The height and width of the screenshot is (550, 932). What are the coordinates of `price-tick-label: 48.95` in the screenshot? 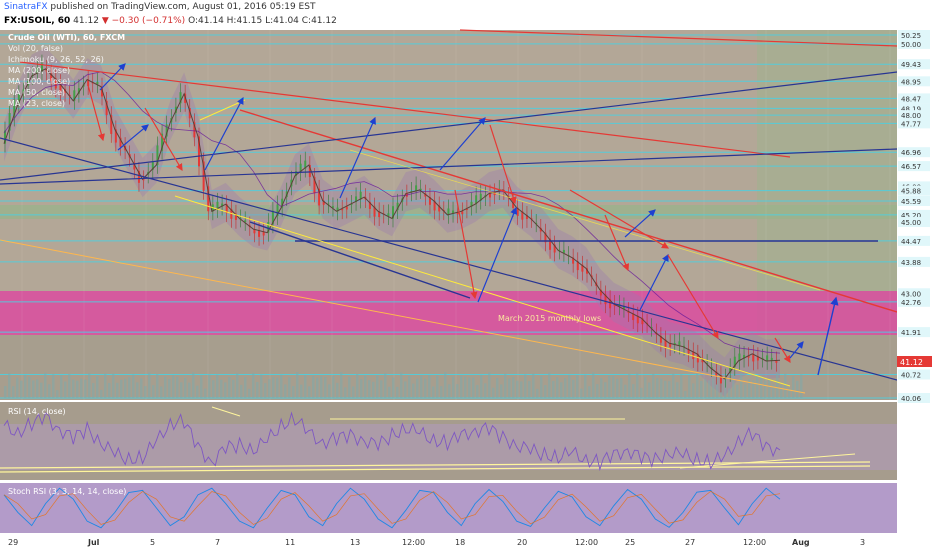 It's located at (911, 82).